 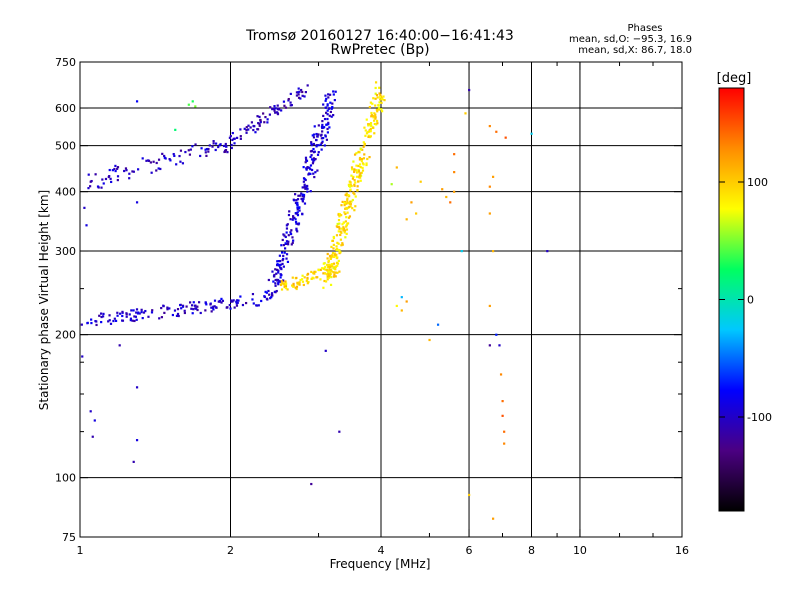 What do you see at coordinates (630, 39) in the screenshot?
I see `stats-line-o: mean, sd,O: −95.3, 16.9` at bounding box center [630, 39].